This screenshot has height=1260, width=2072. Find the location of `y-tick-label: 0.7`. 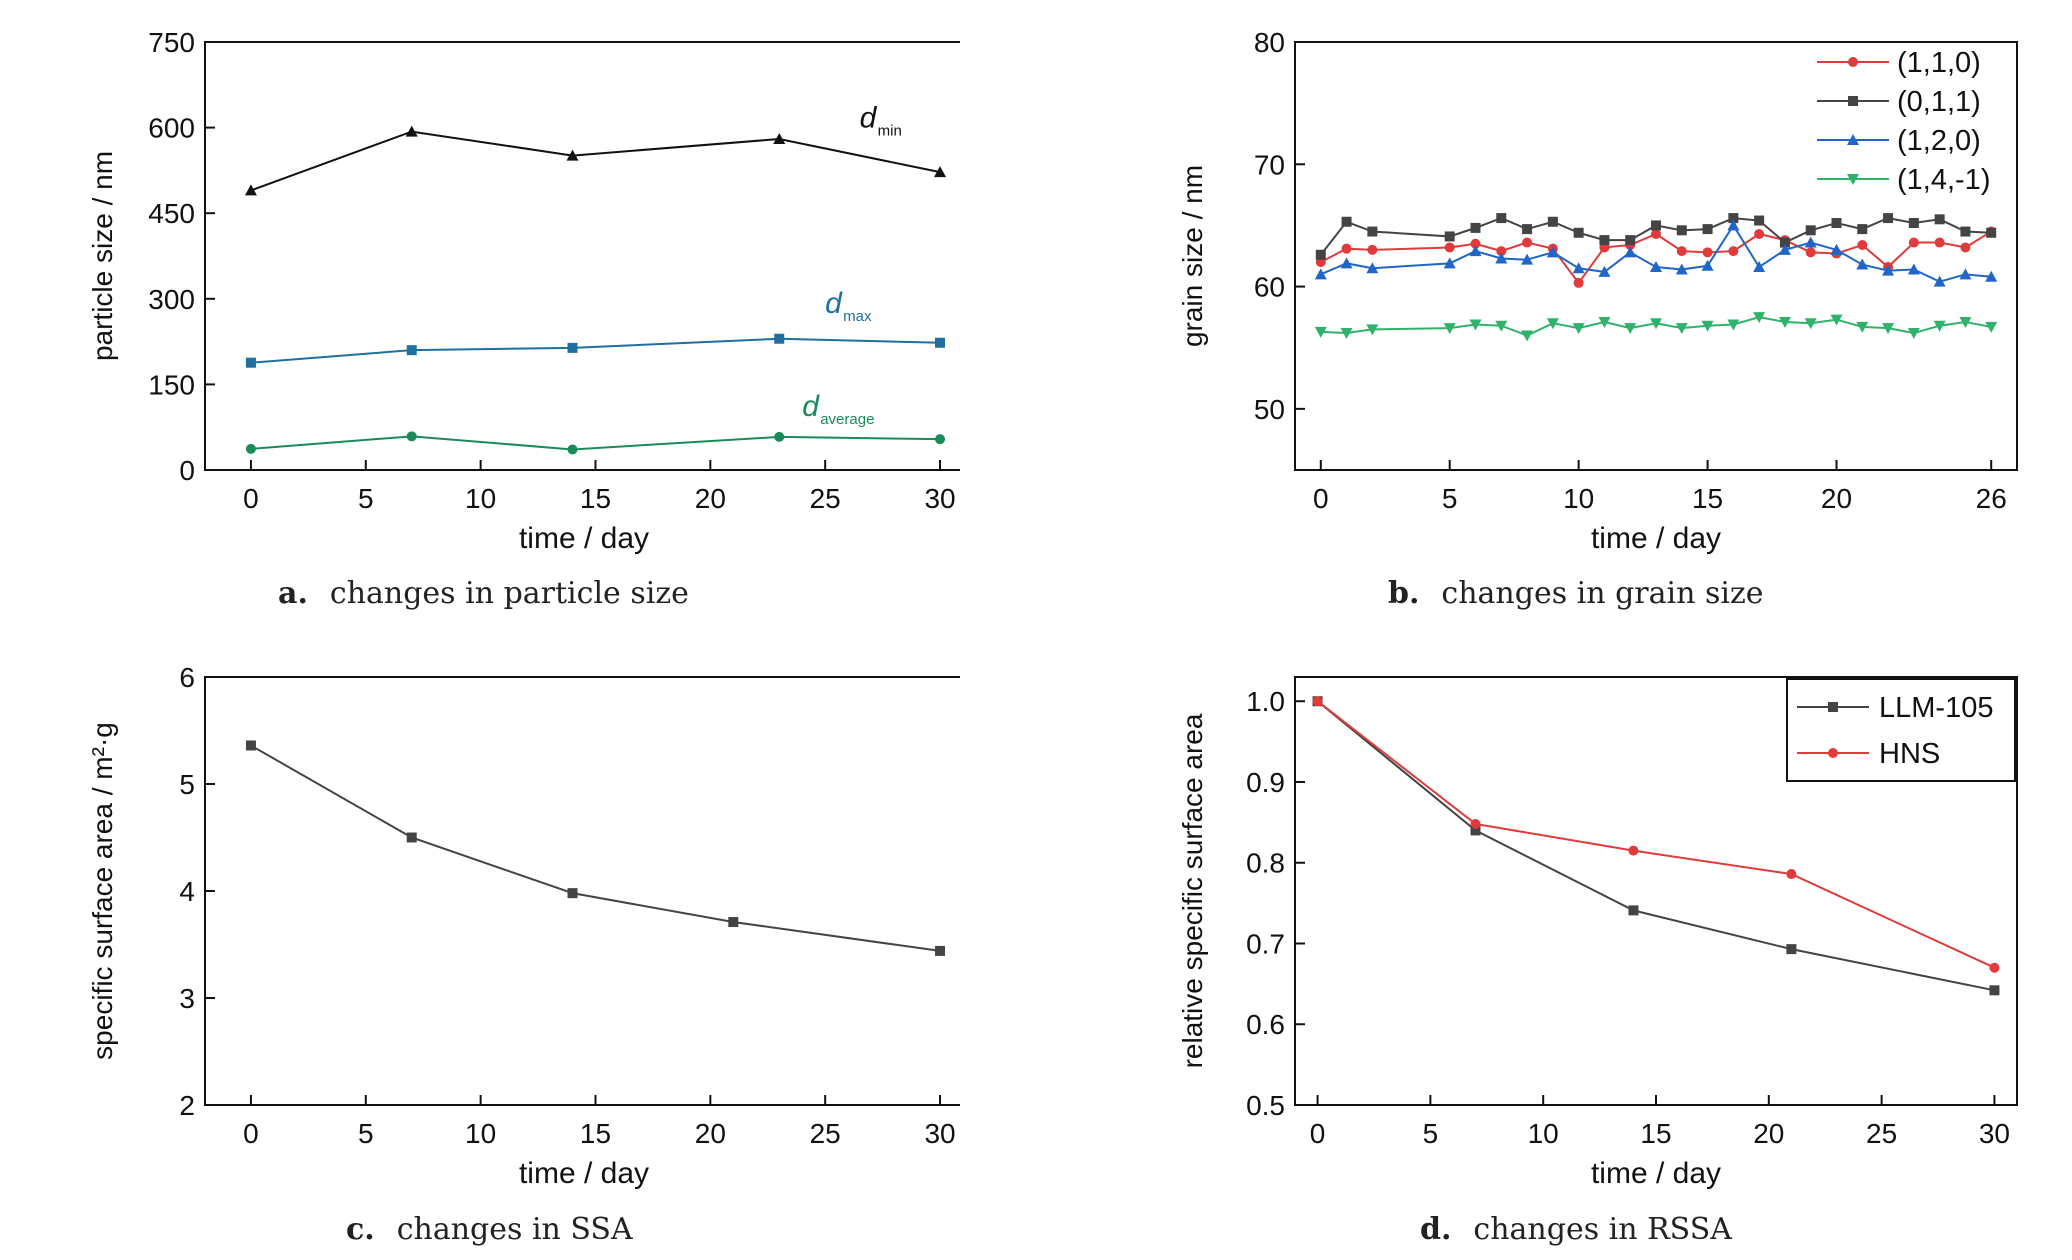

y-tick-label: 0.7 is located at coordinates (1265, 943).